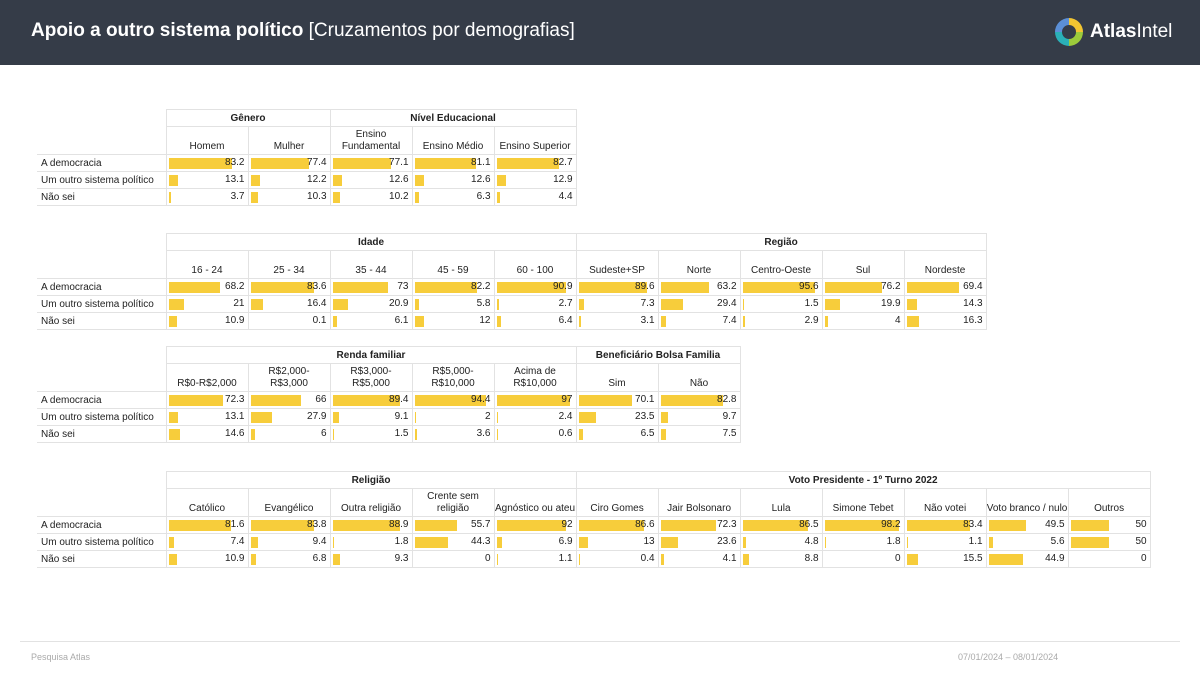 The image size is (1200, 674). Describe the element at coordinates (1008, 657) in the screenshot. I see `footer-date: 07/01/2024 – 08/01/2024` at that location.